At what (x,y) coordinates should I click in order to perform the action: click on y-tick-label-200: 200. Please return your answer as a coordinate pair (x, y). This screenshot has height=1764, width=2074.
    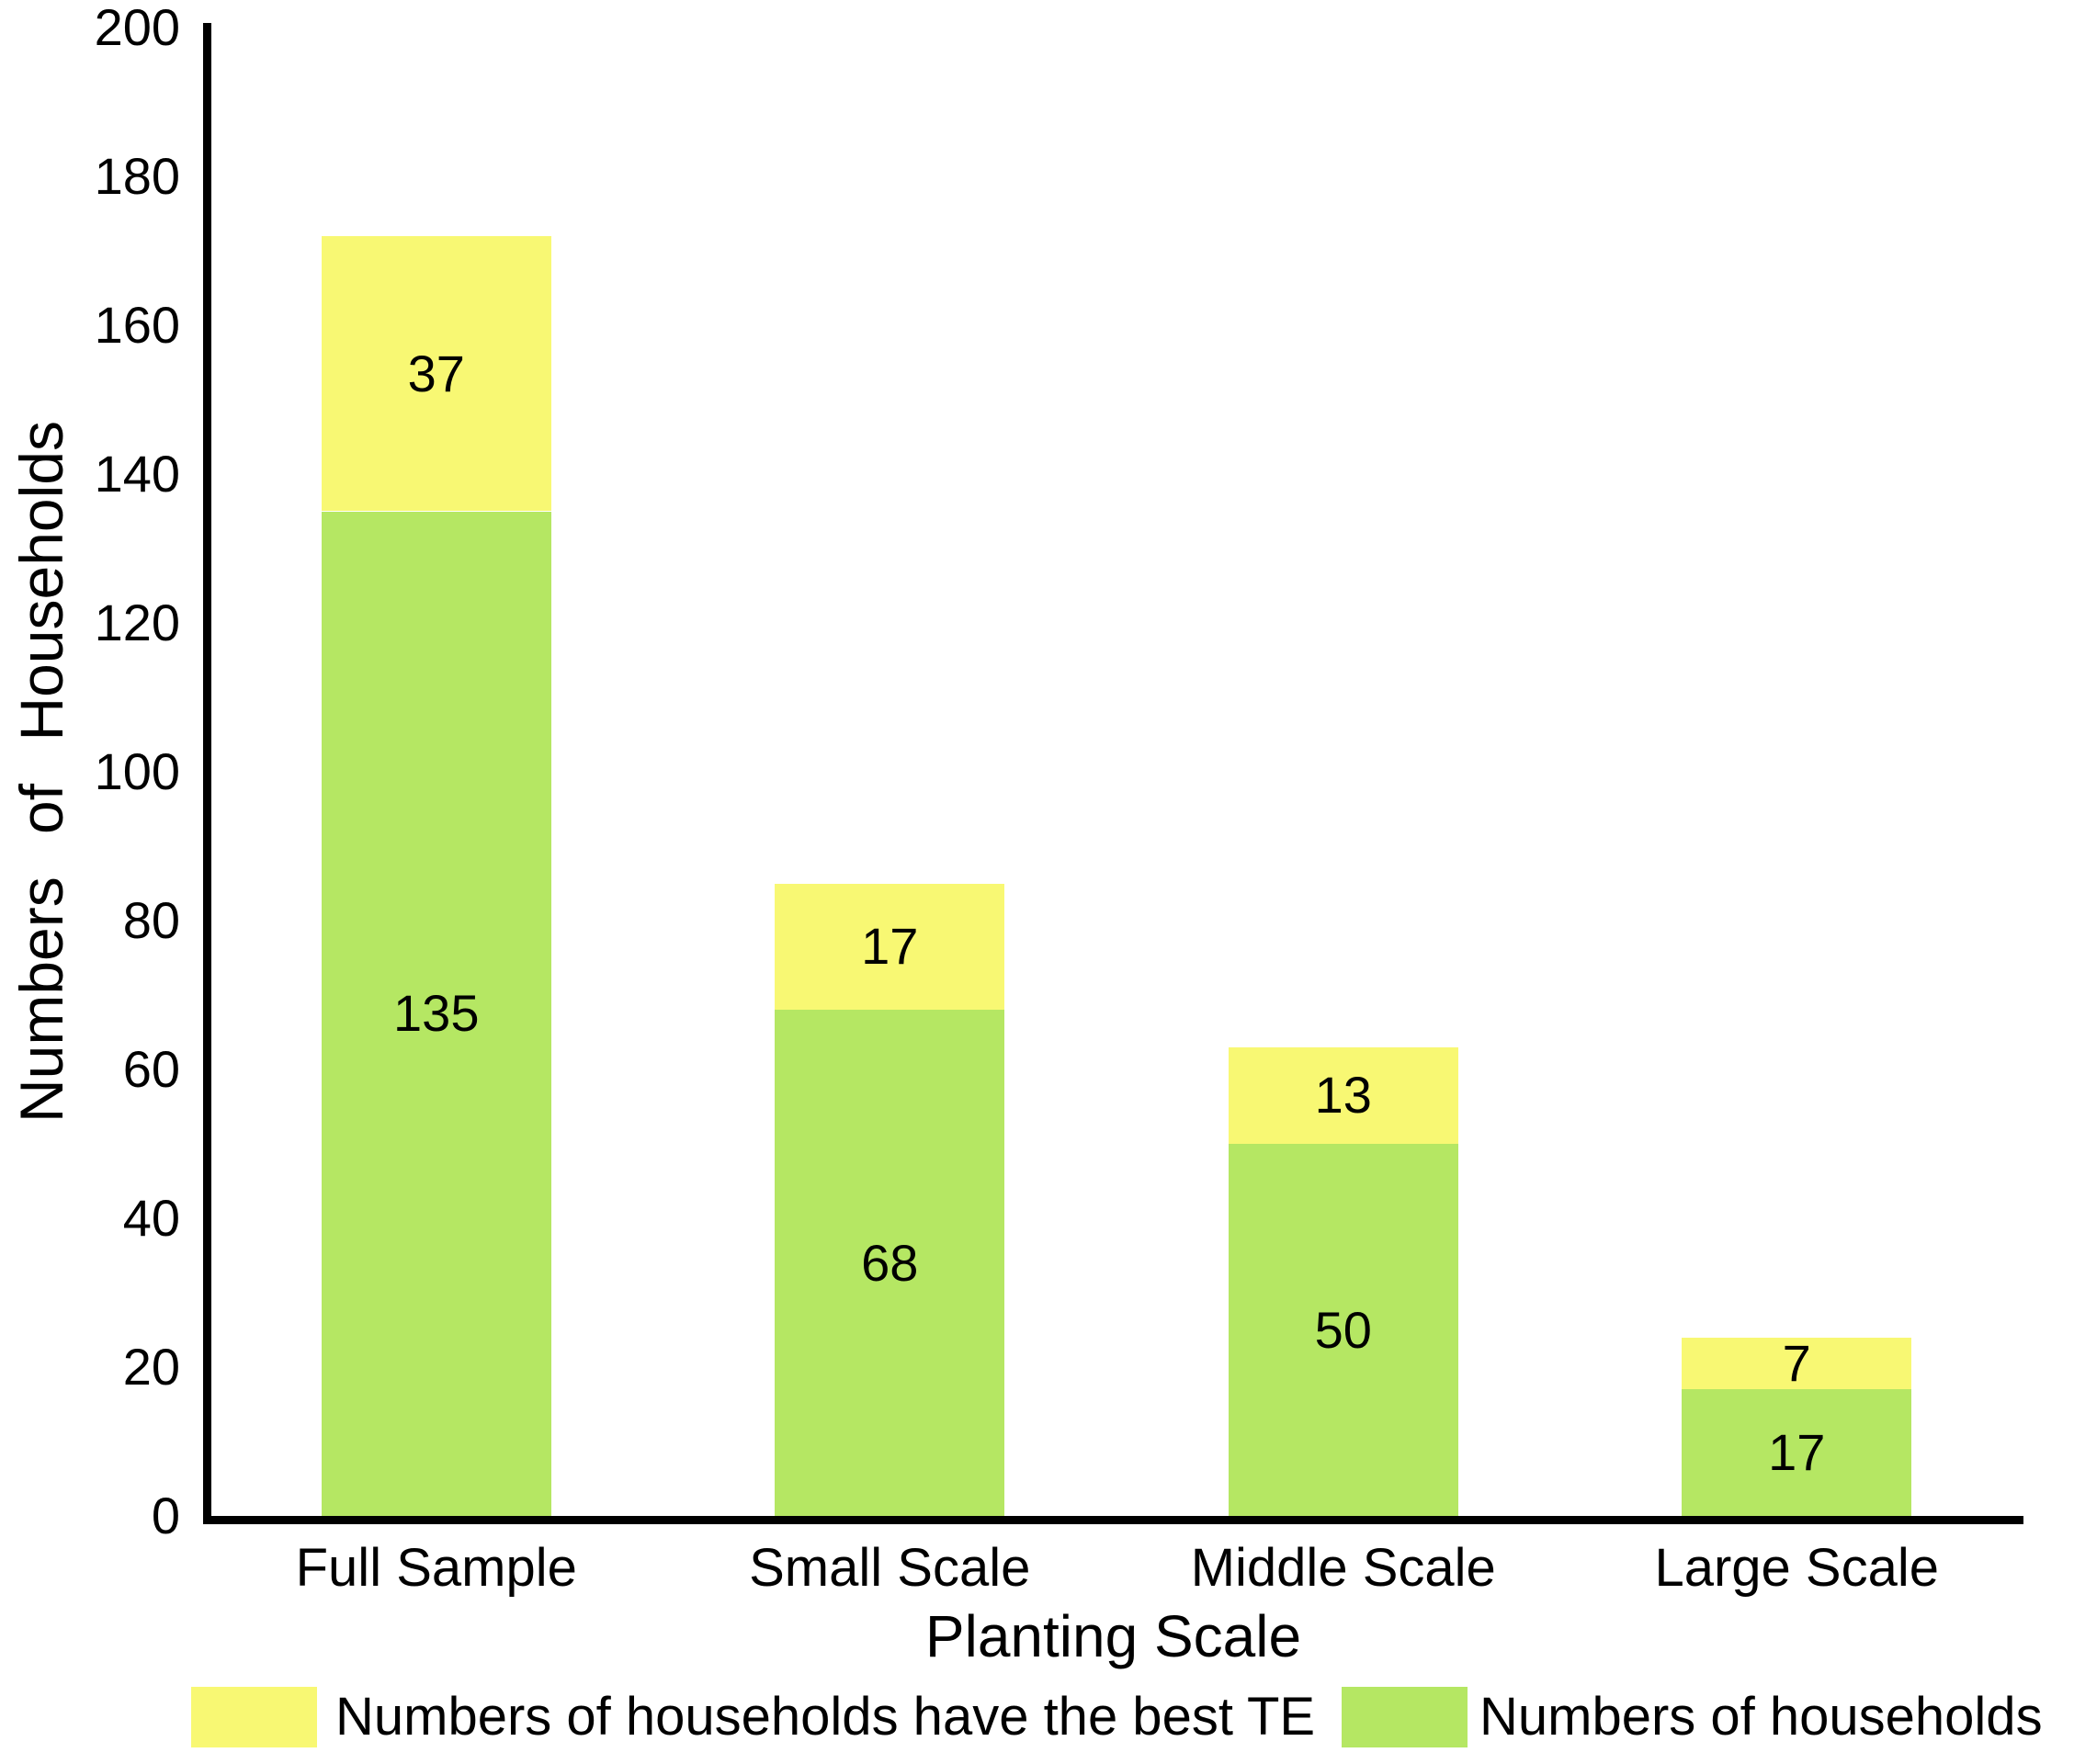
    Looking at the image, I should click on (137, 28).